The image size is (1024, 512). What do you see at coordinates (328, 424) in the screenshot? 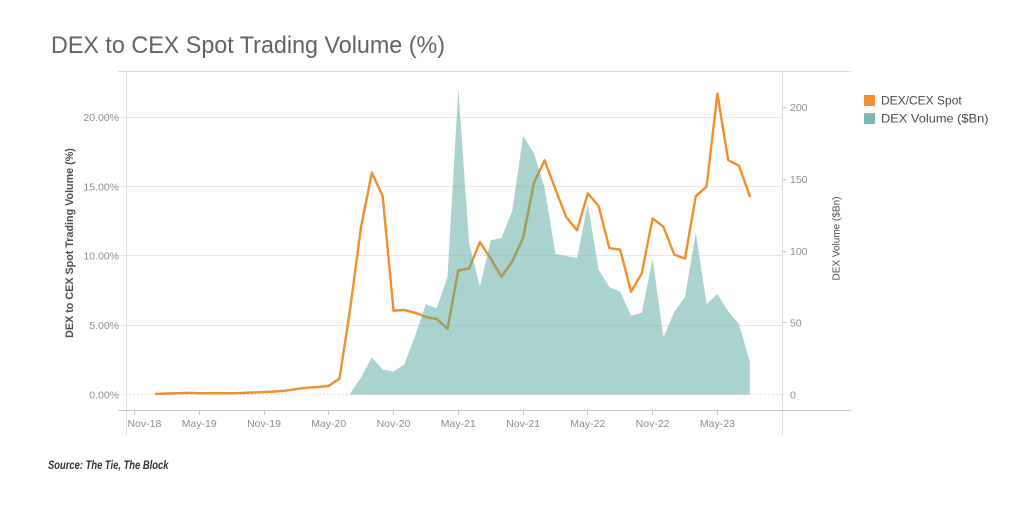
I see `svg-text: May-20` at bounding box center [328, 424].